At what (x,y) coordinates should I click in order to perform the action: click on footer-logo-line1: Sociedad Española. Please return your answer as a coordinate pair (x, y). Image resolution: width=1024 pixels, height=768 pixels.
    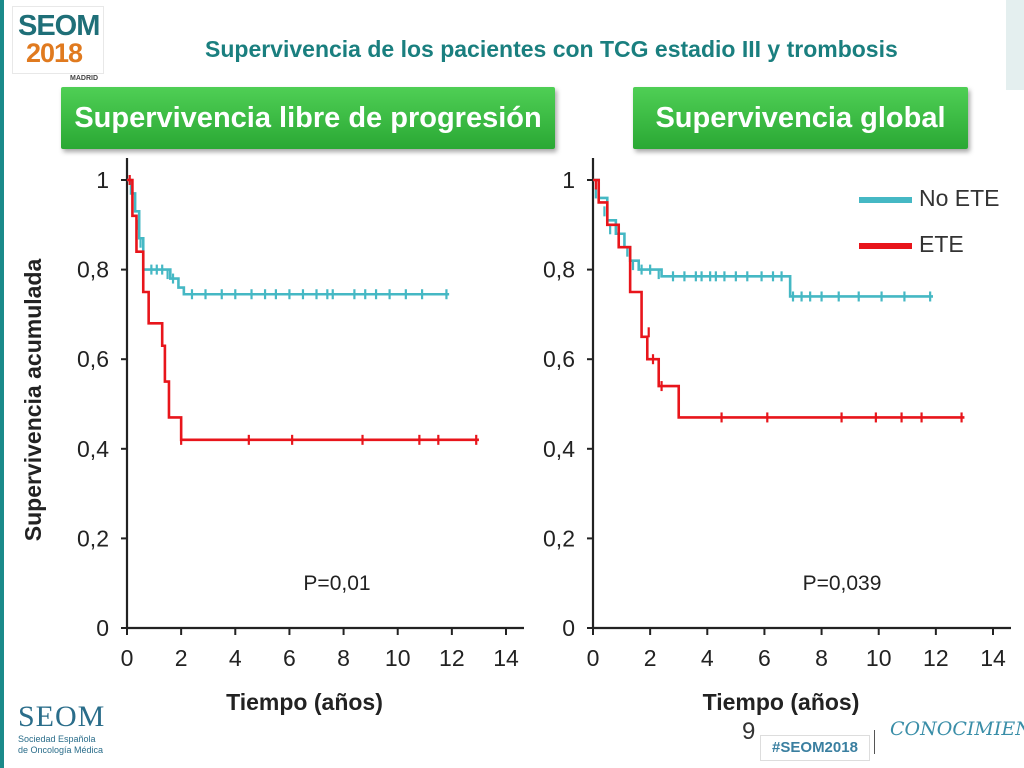
    Looking at the image, I should click on (57, 739).